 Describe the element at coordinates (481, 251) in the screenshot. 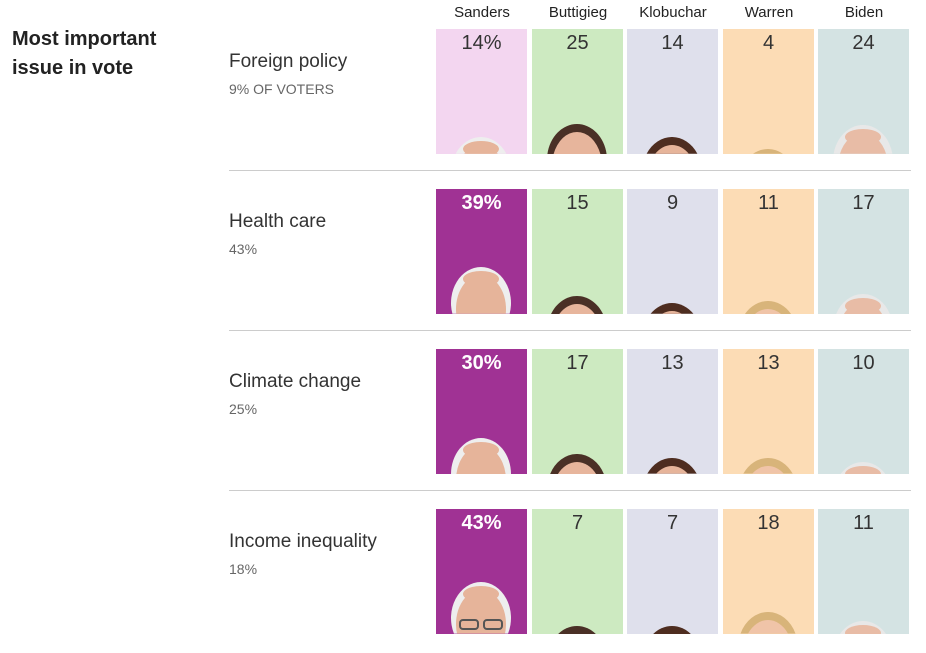

I see `bar-cell-sanders: 39%` at that location.